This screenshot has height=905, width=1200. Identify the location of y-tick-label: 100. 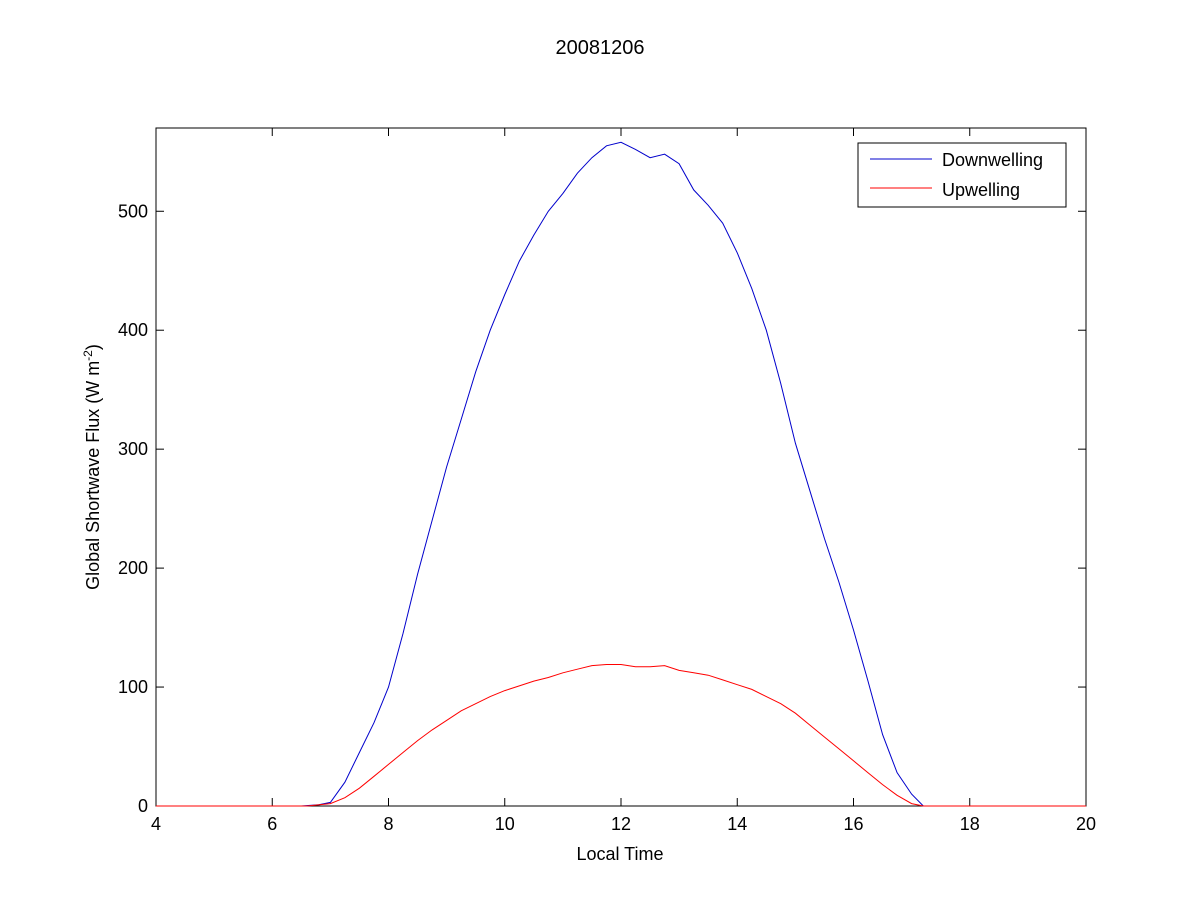
(133, 687).